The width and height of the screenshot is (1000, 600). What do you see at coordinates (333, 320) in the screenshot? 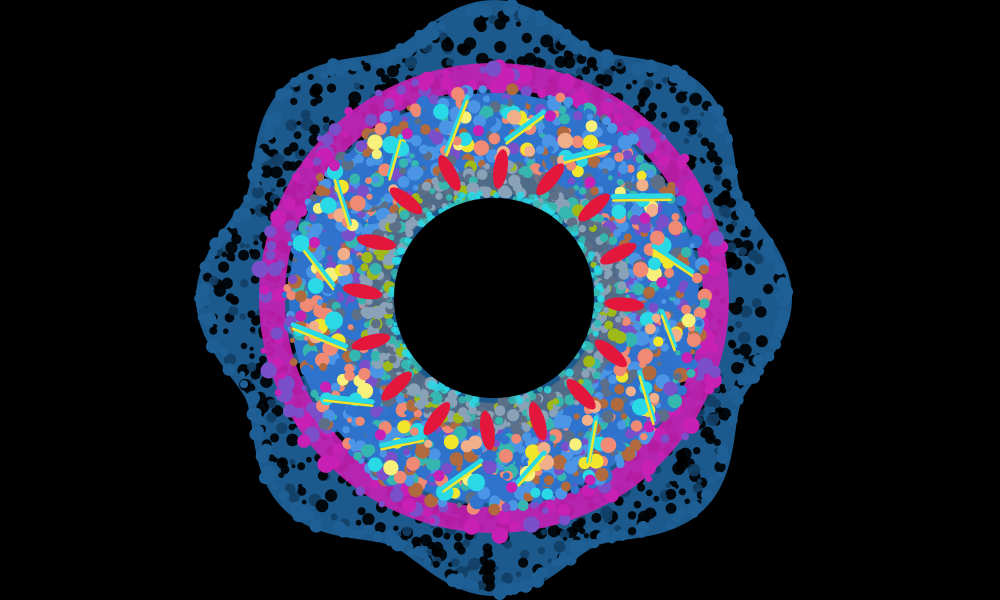
I see `cyan-subunit` at bounding box center [333, 320].